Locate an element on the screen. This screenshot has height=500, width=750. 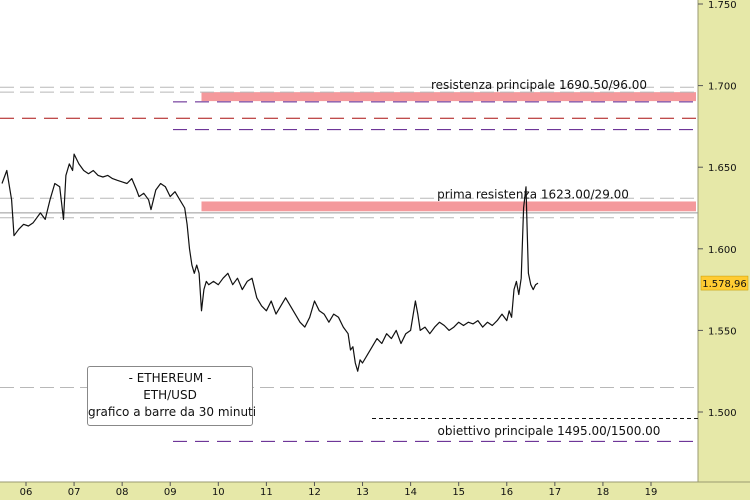
x-tick-label-4: 10 is located at coordinates (218, 492).